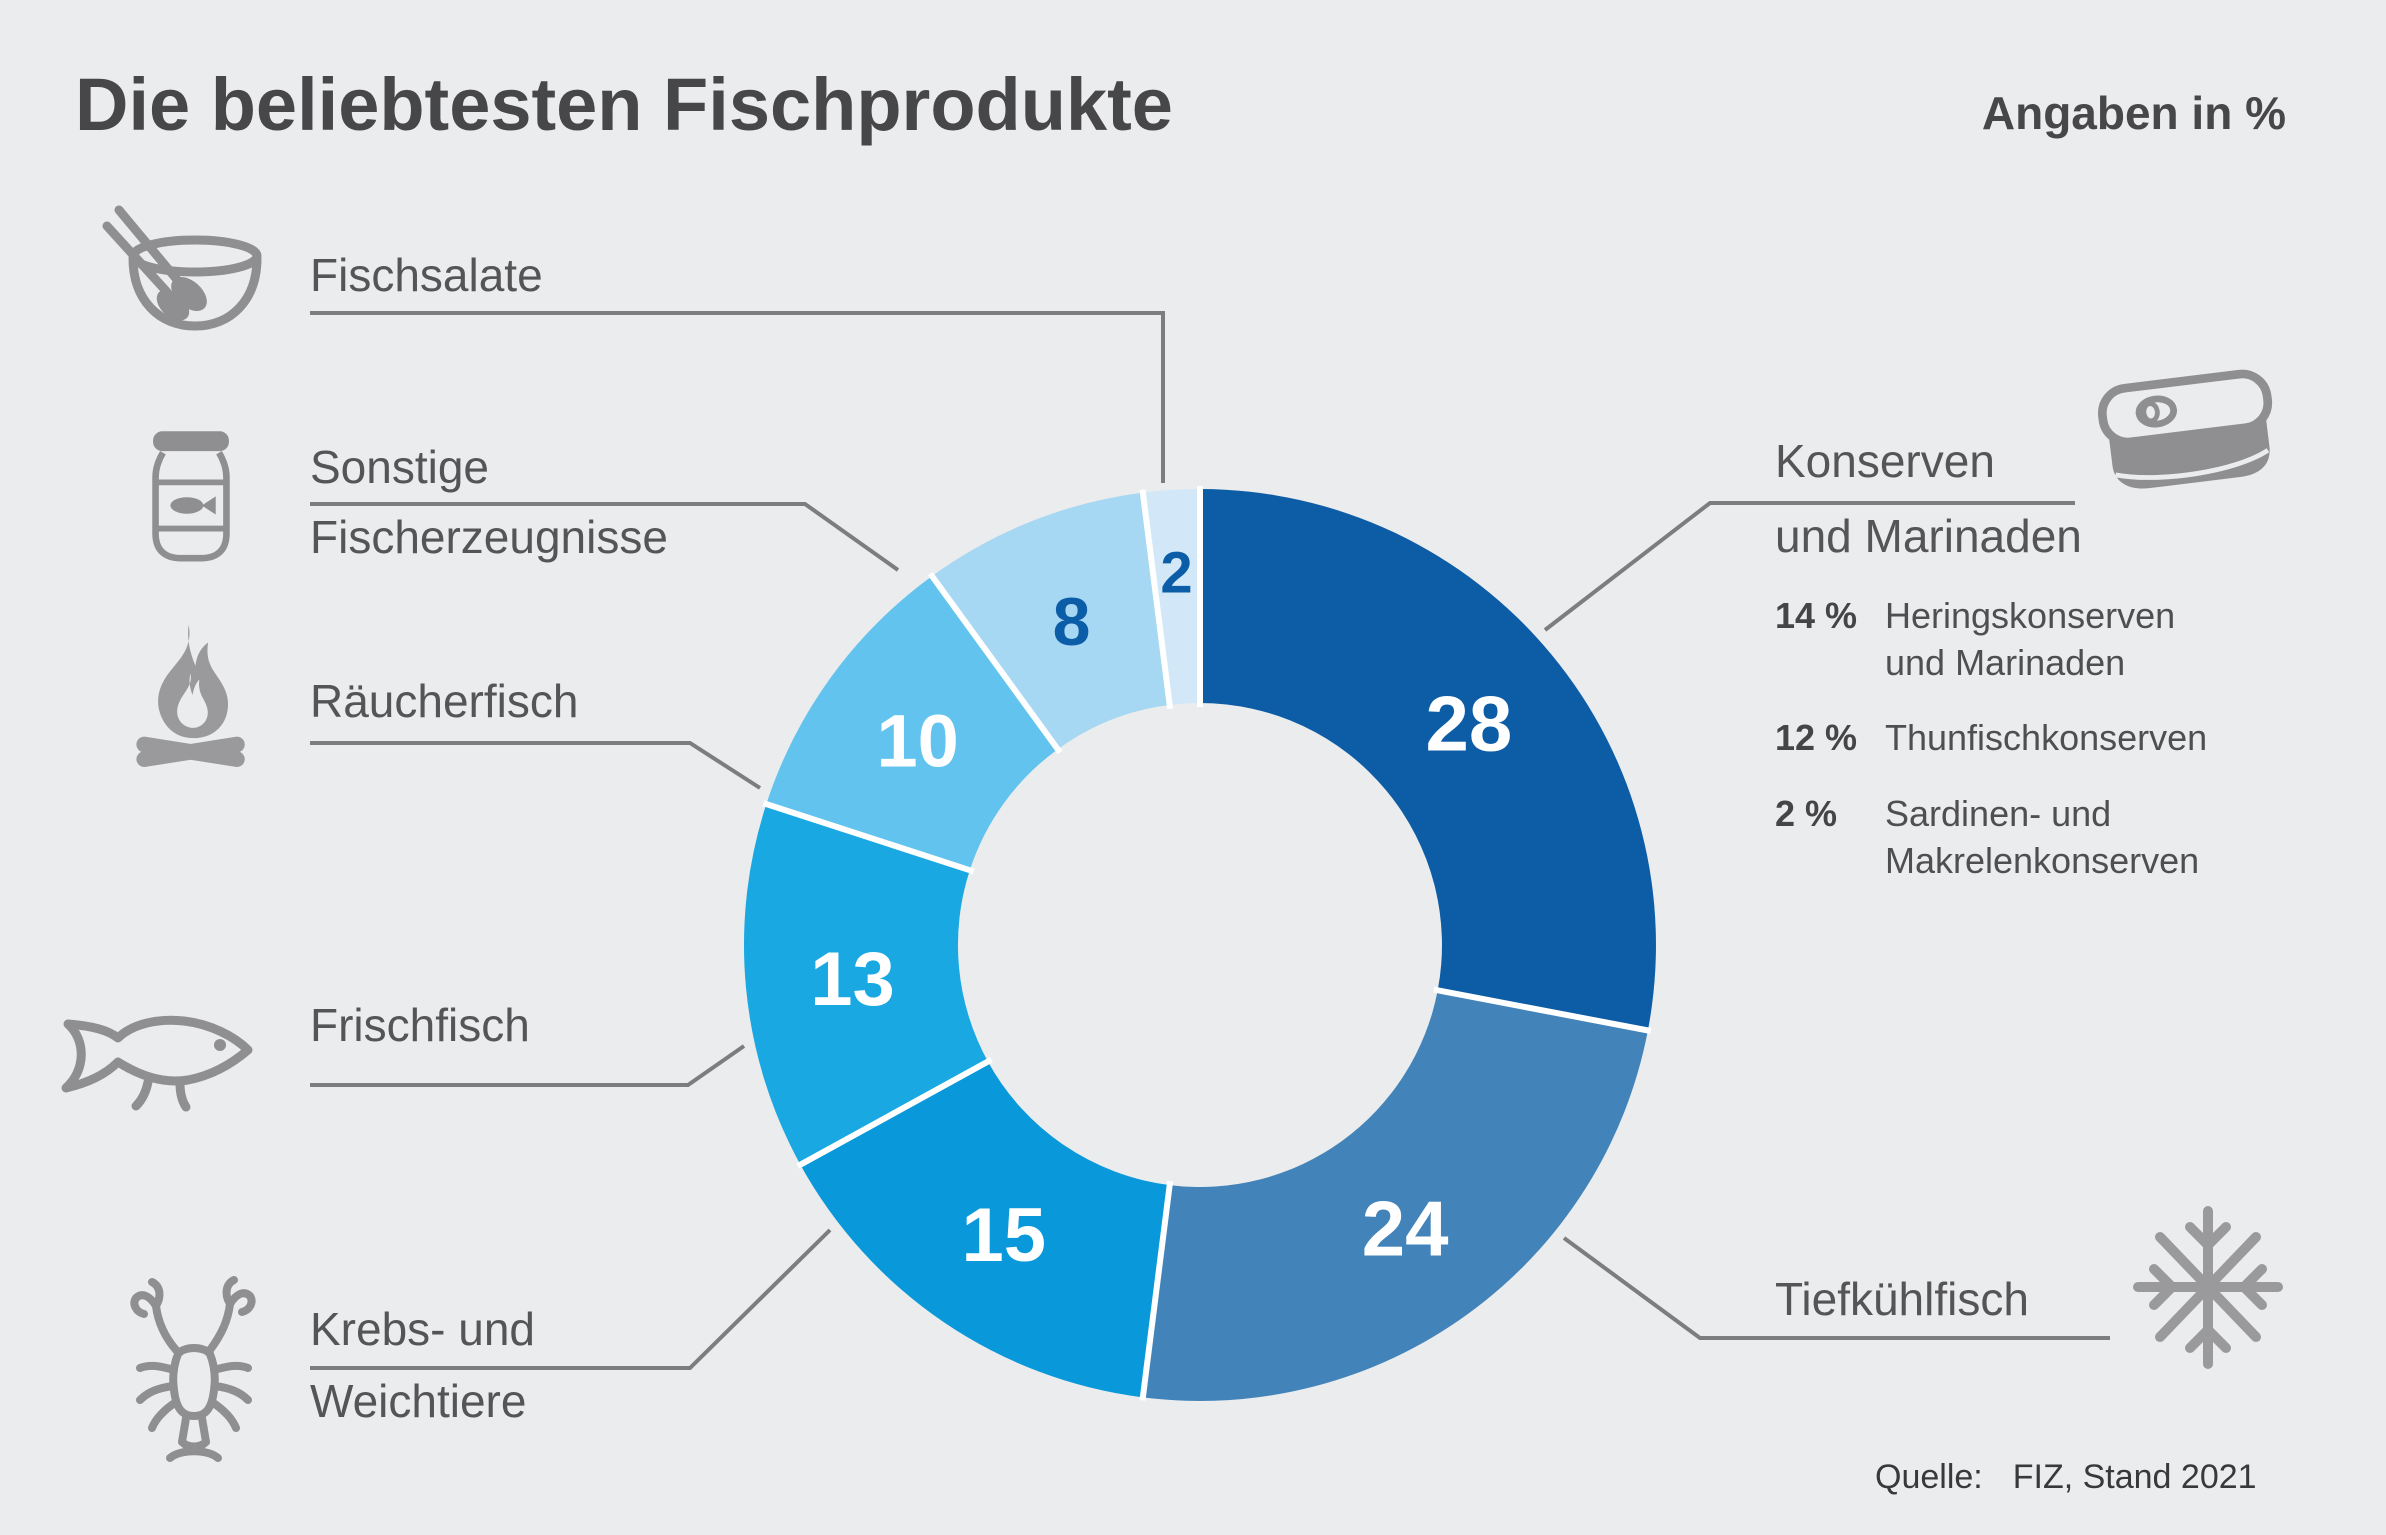 The height and width of the screenshot is (1535, 2386). Describe the element at coordinates (2046, 737) in the screenshot. I see `breakdown-text-line1: Thunfischkonserven` at that location.